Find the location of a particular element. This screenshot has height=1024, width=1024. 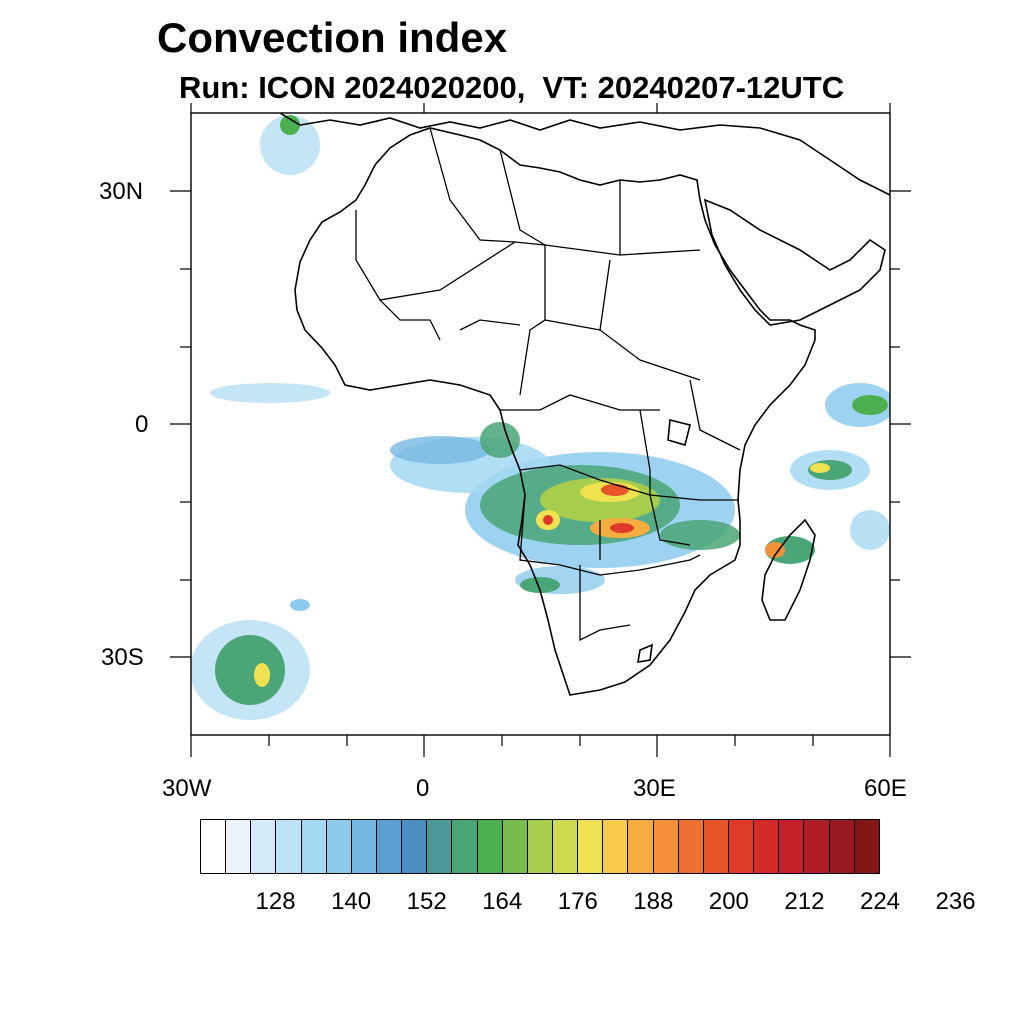

colorbar-tick-label: 224 is located at coordinates (880, 901).